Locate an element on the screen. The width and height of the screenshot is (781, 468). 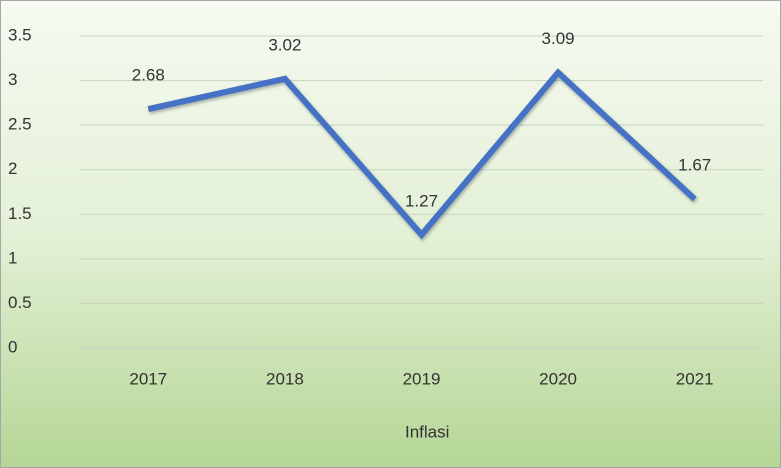
y-tick-label: 1 is located at coordinates (12, 257).